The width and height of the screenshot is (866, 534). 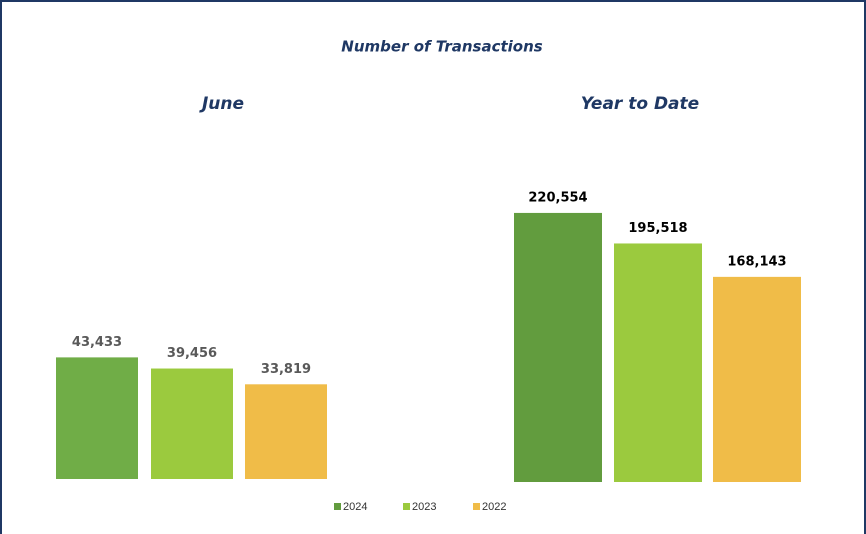 I want to click on legend-label: 2023, so click(x=424, y=507).